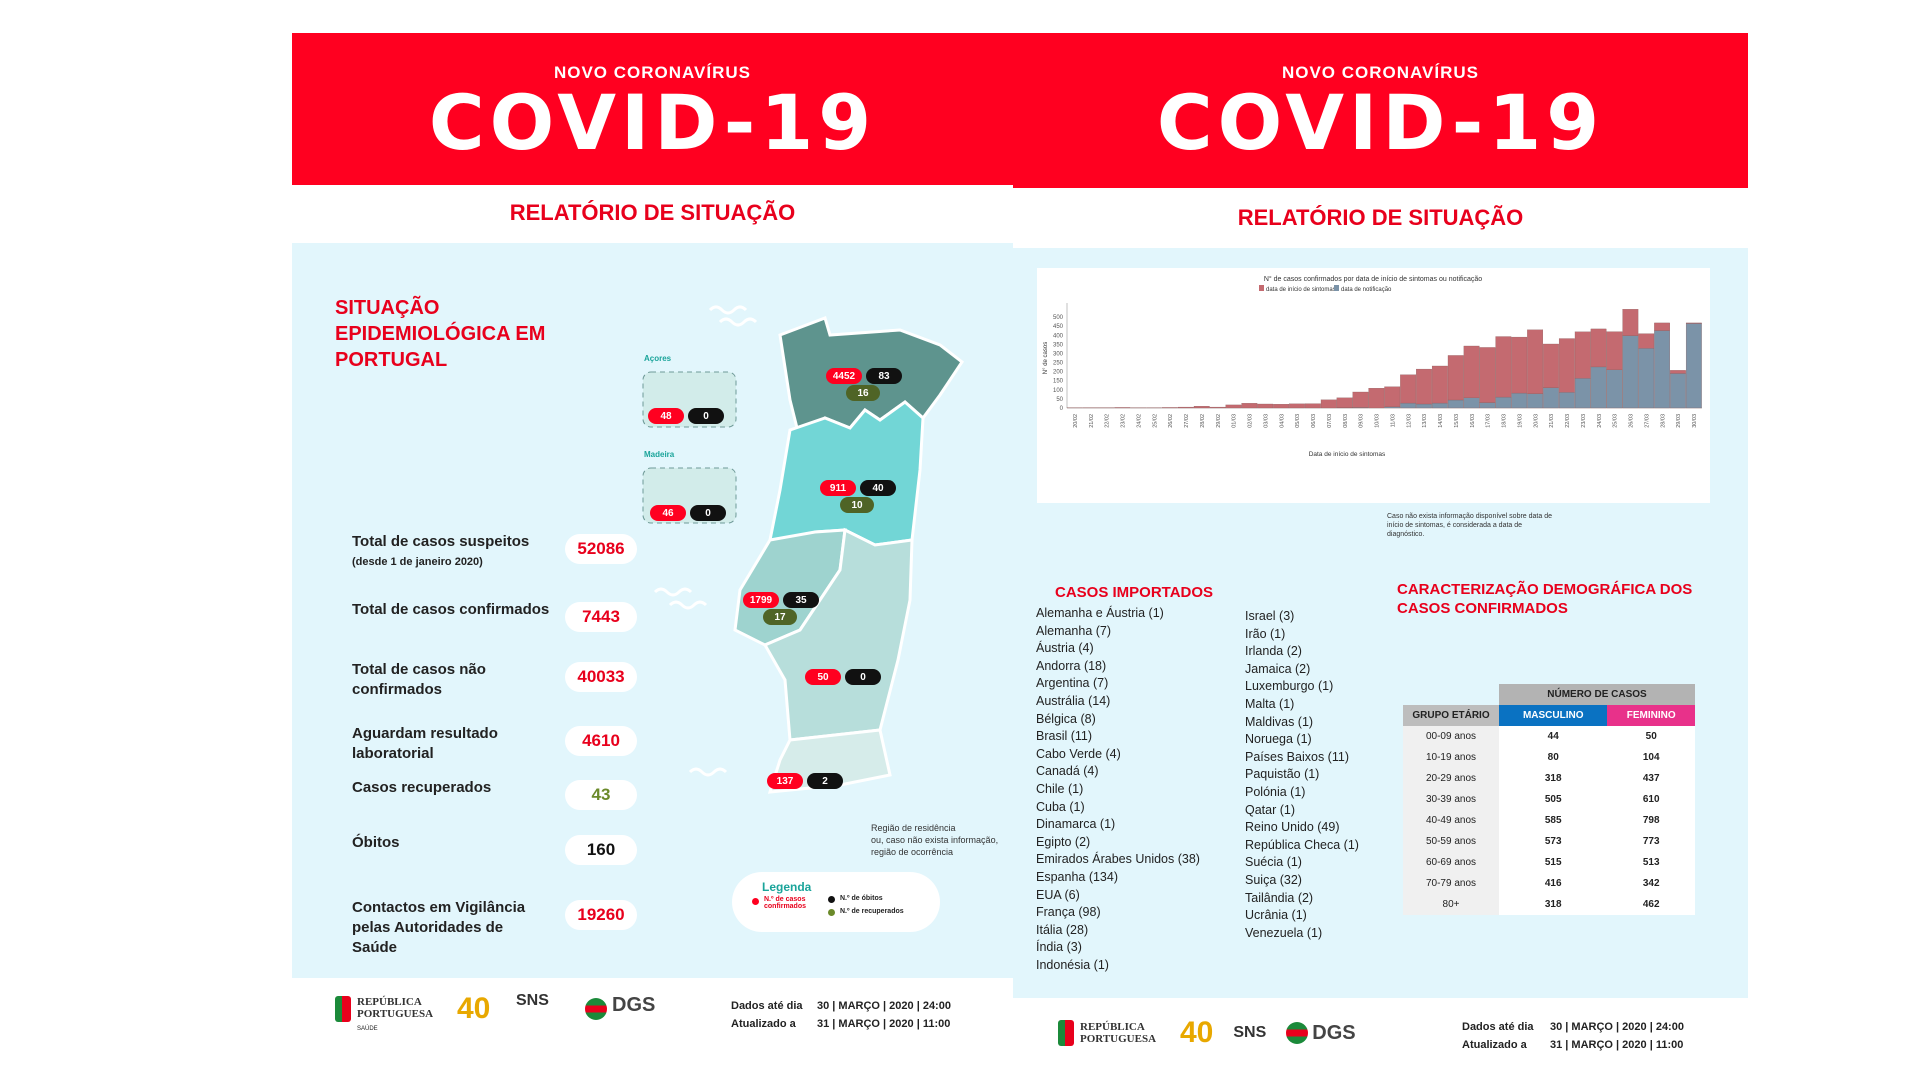 This screenshot has width=1920, height=1080. What do you see at coordinates (1273, 651) in the screenshot?
I see `imported-country: Irlanda (2)` at bounding box center [1273, 651].